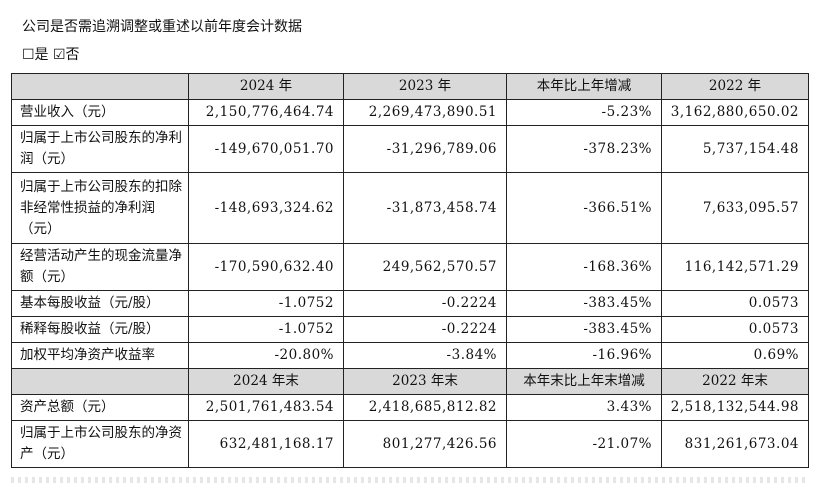  Describe the element at coordinates (266, 355) in the screenshot. I see `value-cell: -20.80%` at that location.